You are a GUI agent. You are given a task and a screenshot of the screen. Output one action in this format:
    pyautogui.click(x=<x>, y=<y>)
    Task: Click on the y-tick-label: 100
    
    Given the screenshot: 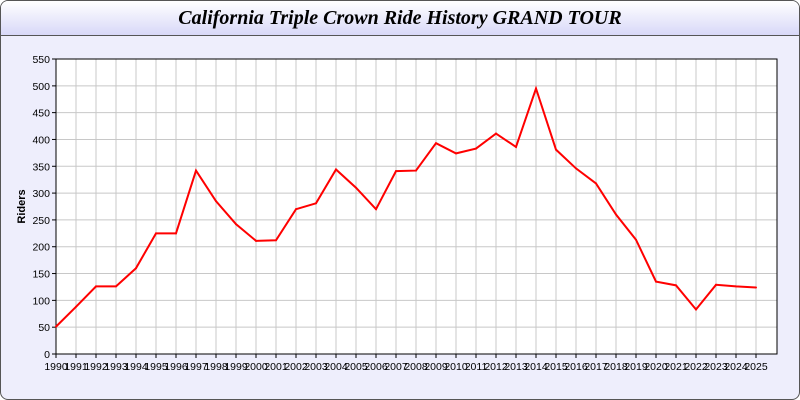 What is the action you would take?
    pyautogui.click(x=41, y=301)
    